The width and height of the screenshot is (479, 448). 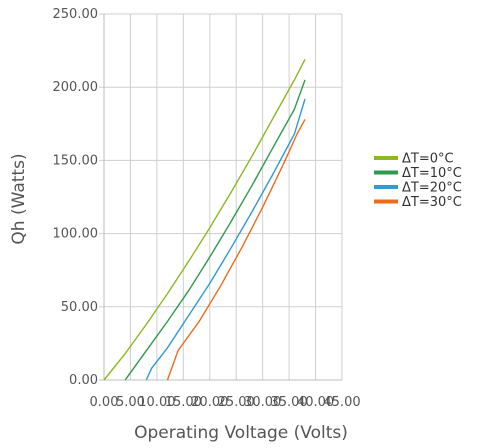 What do you see at coordinates (236, 402) in the screenshot?
I see `x-tick-label: 25.00` at bounding box center [236, 402].